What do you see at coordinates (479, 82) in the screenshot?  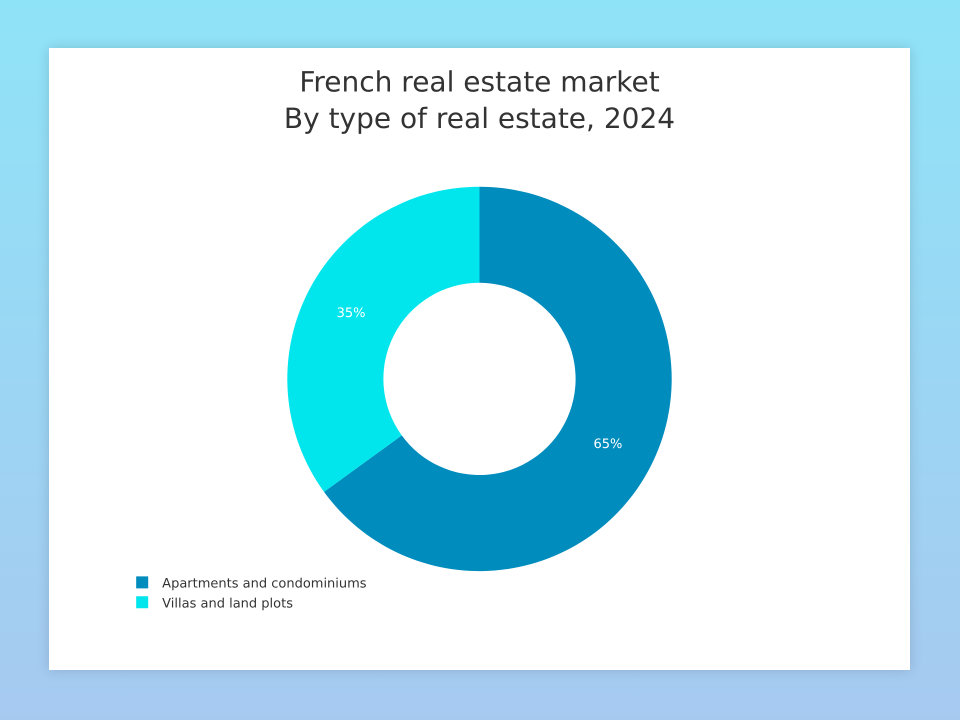 I see `chart-title: French real estate market` at bounding box center [479, 82].